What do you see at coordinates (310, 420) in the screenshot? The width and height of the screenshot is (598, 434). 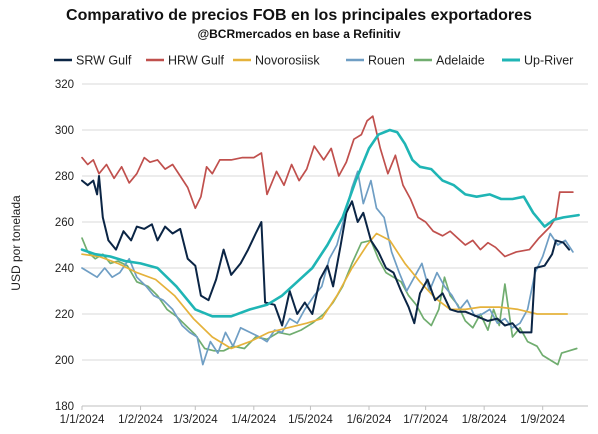 I see `x-tick-label: 1/5/2024` at bounding box center [310, 420].